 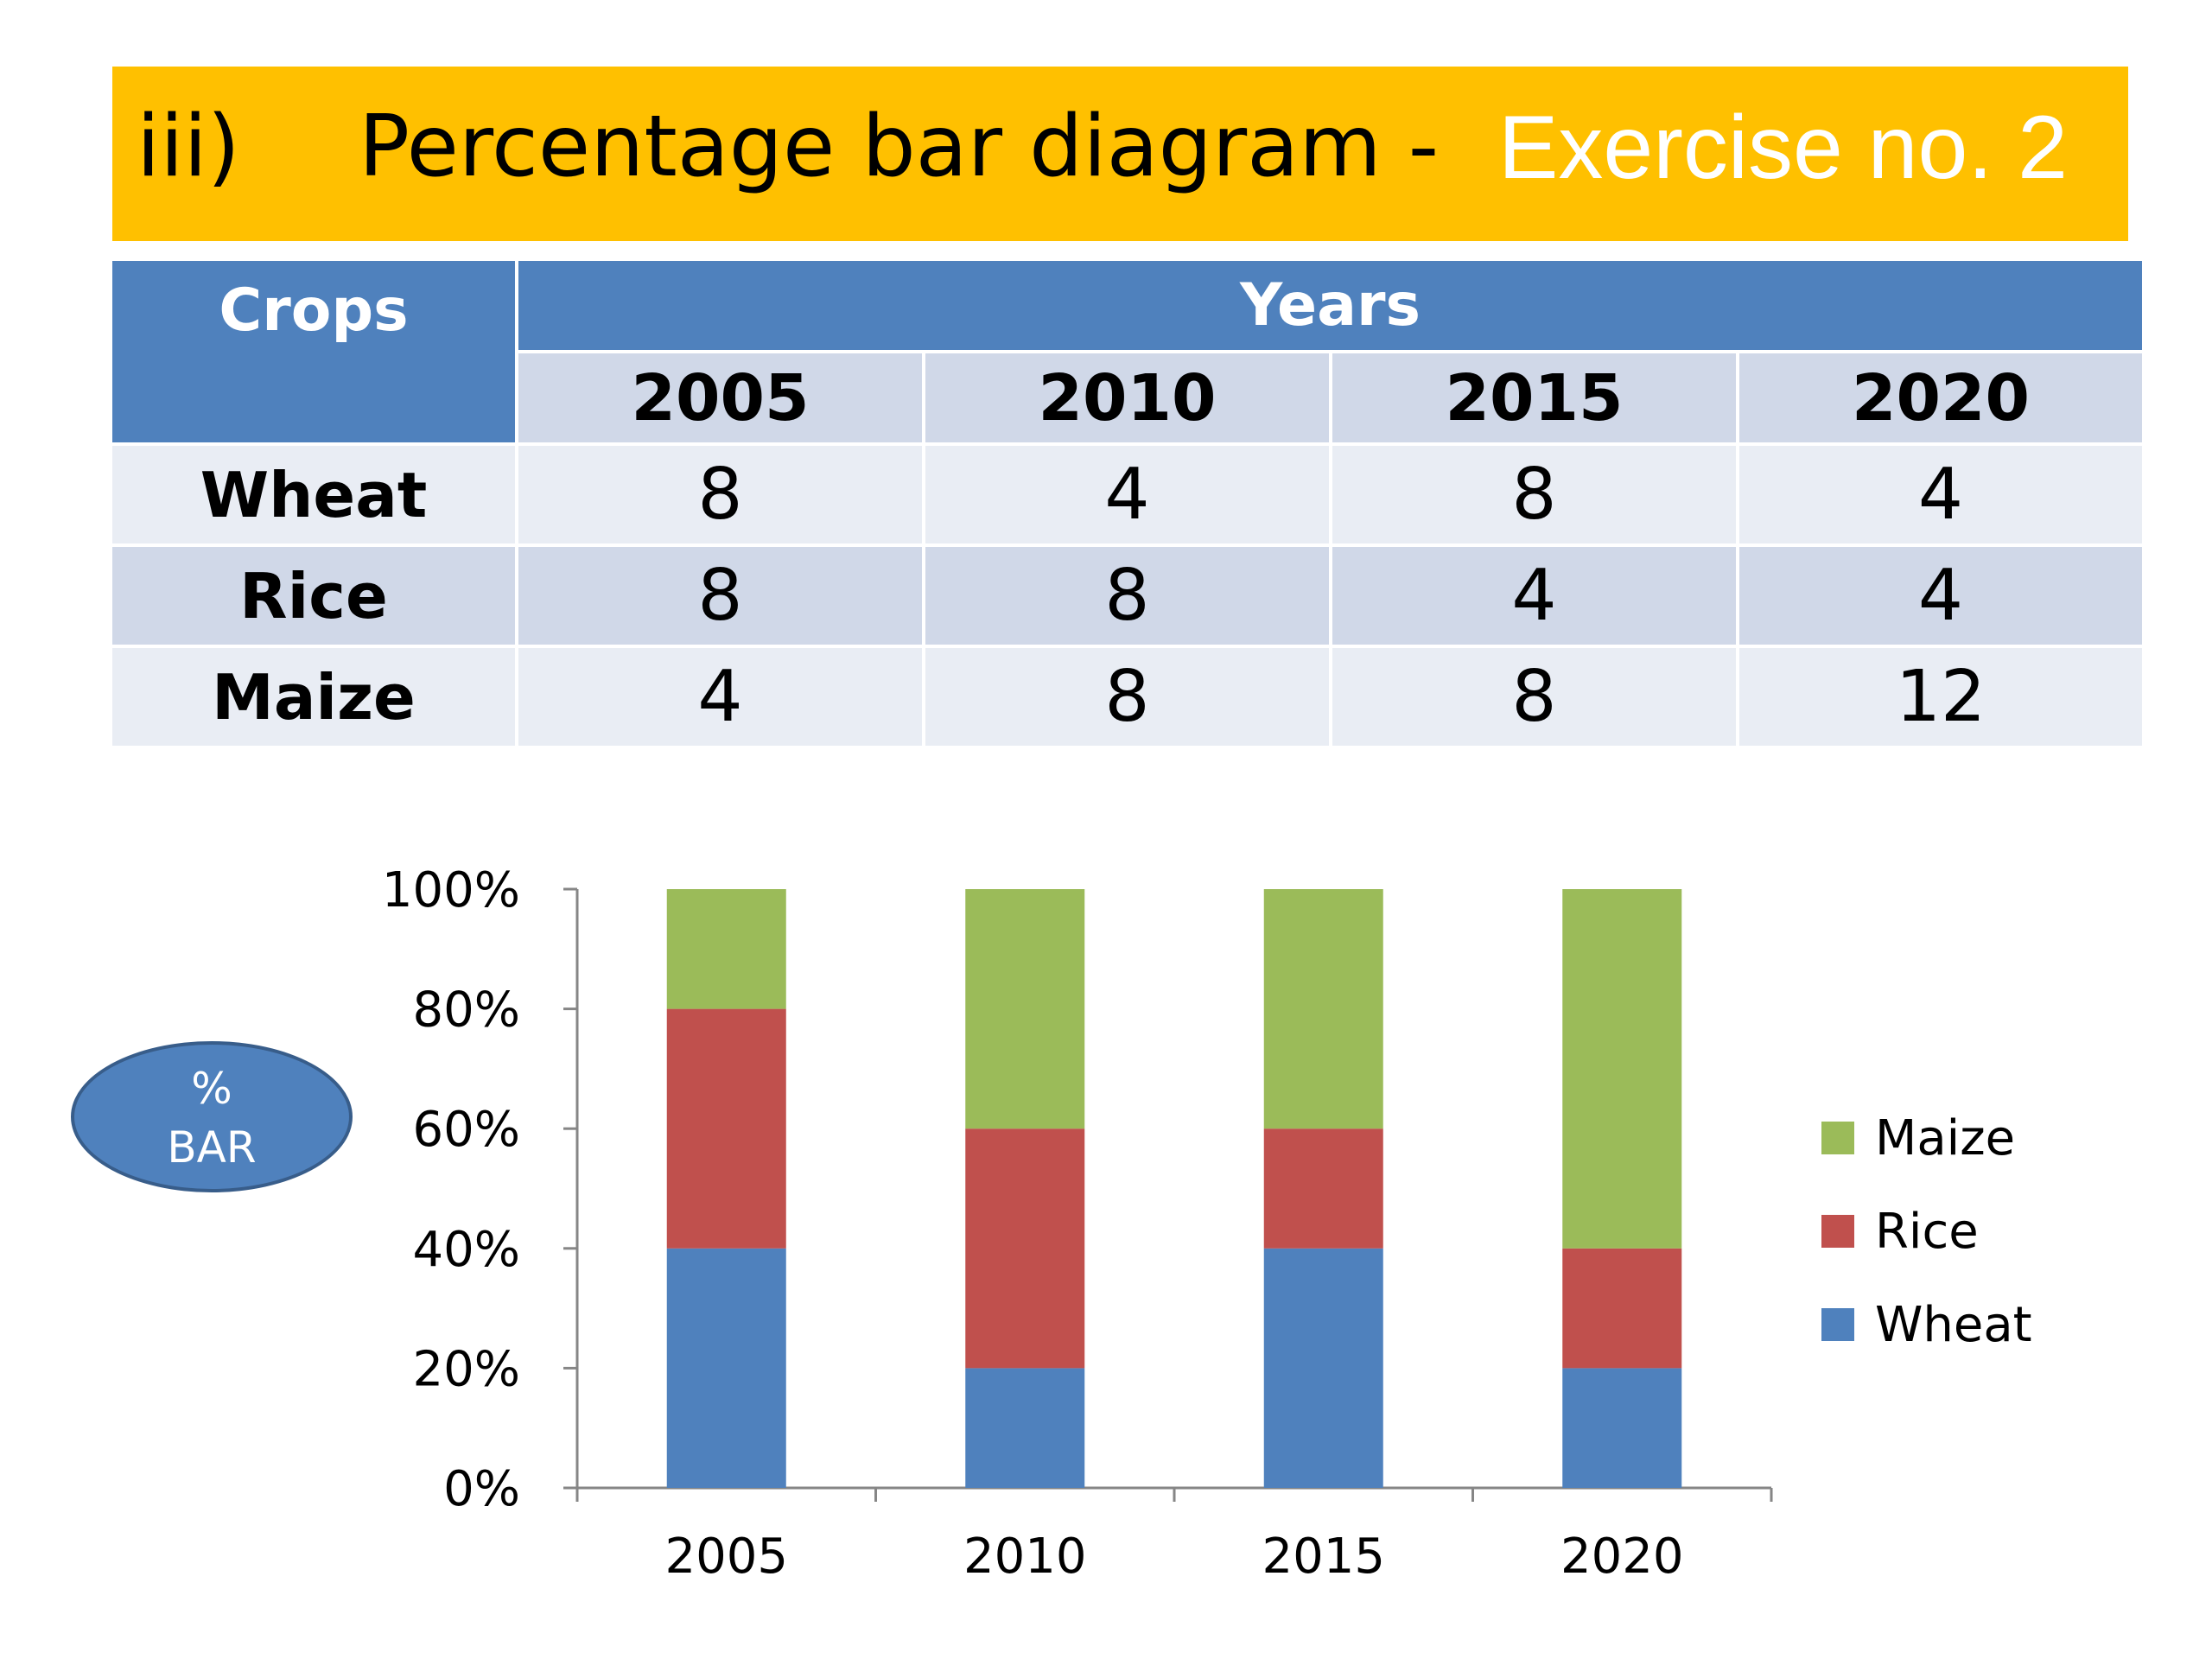 What do you see at coordinates (1622, 1557) in the screenshot?
I see `x-tick-label: 2020` at bounding box center [1622, 1557].